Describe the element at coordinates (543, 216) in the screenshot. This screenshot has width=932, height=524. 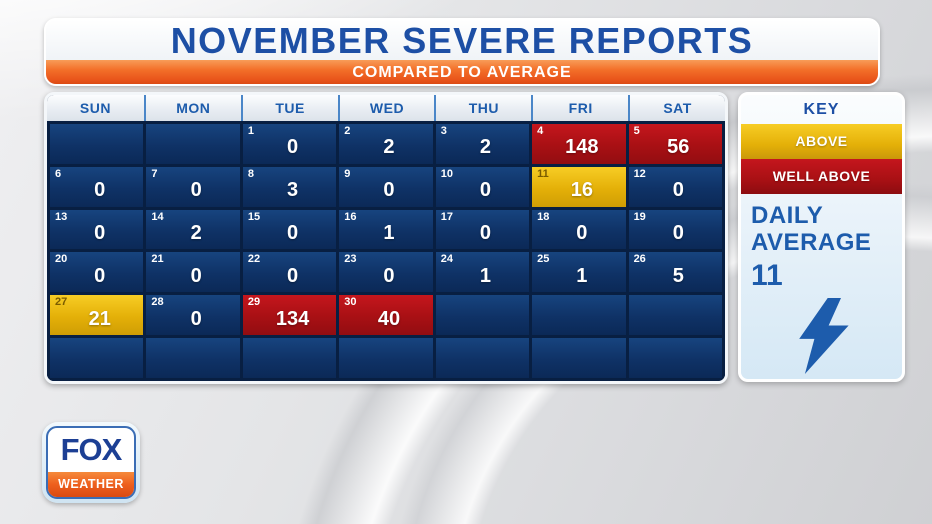
I see `cell-day-number: 18` at that location.